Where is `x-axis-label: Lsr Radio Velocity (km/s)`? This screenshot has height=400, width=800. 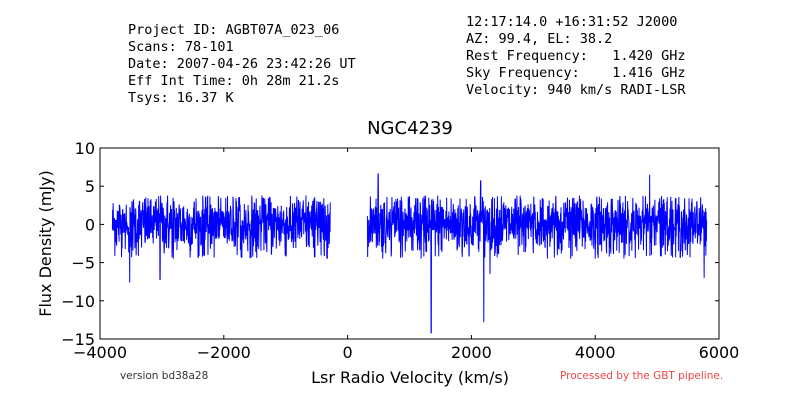
x-axis-label: Lsr Radio Velocity (km/s) is located at coordinates (410, 377).